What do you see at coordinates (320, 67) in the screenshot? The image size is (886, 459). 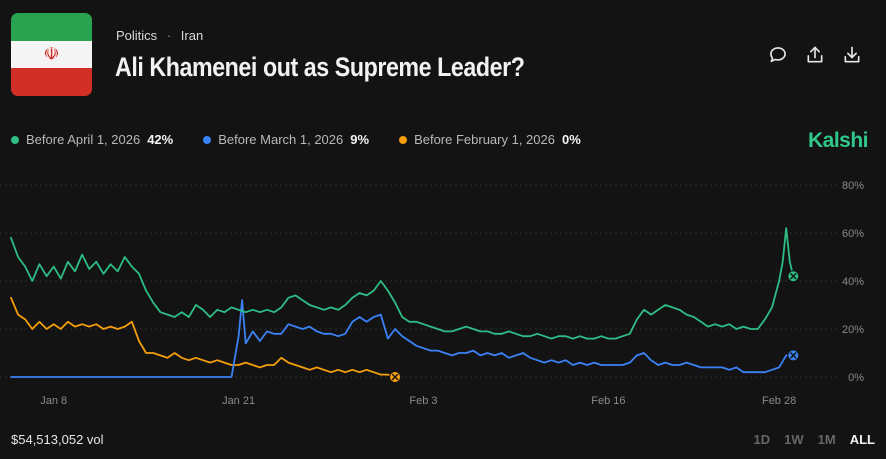 I see `page-title: Ali Khamenei out as Supreme Leader?` at bounding box center [320, 67].